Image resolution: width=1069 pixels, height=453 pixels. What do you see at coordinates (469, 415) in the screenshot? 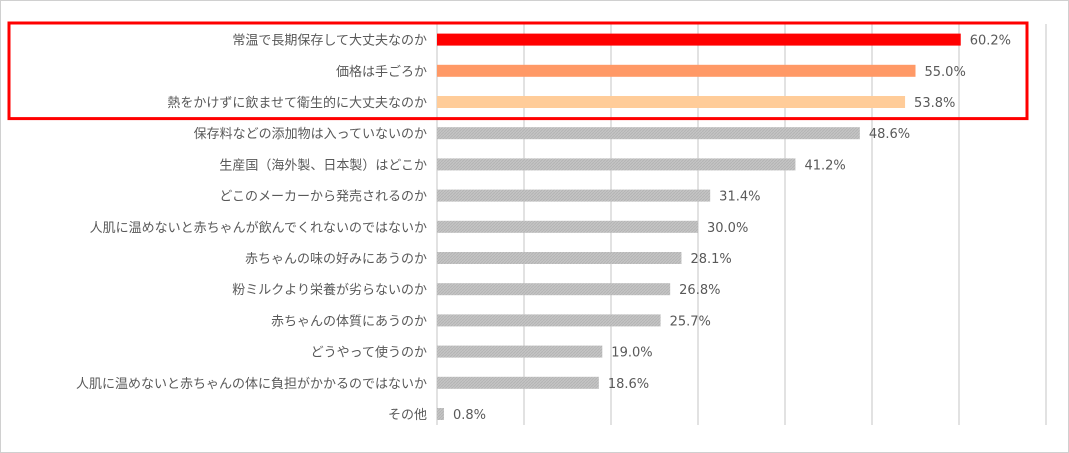
I see `data-label: 0.8%` at bounding box center [469, 415].